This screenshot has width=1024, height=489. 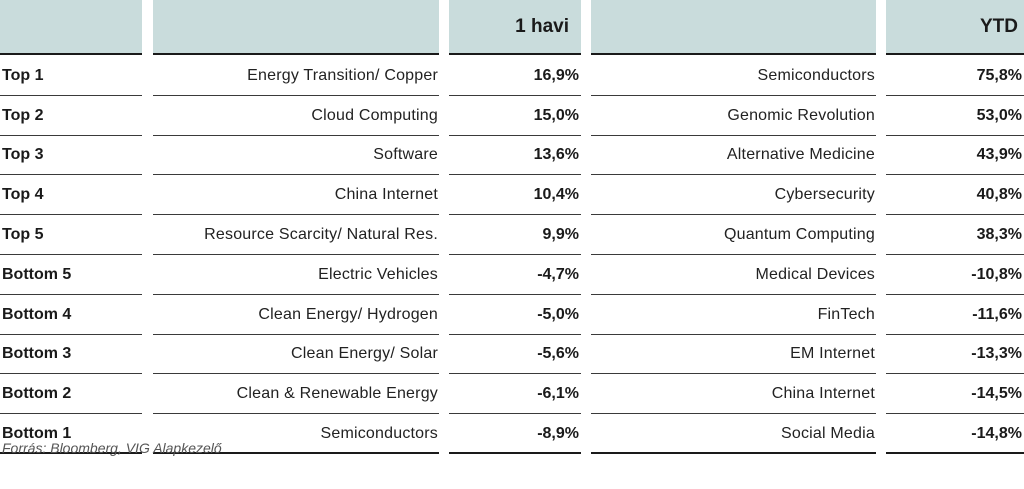 I want to click on row-value-ytd: -13,3%, so click(x=955, y=355).